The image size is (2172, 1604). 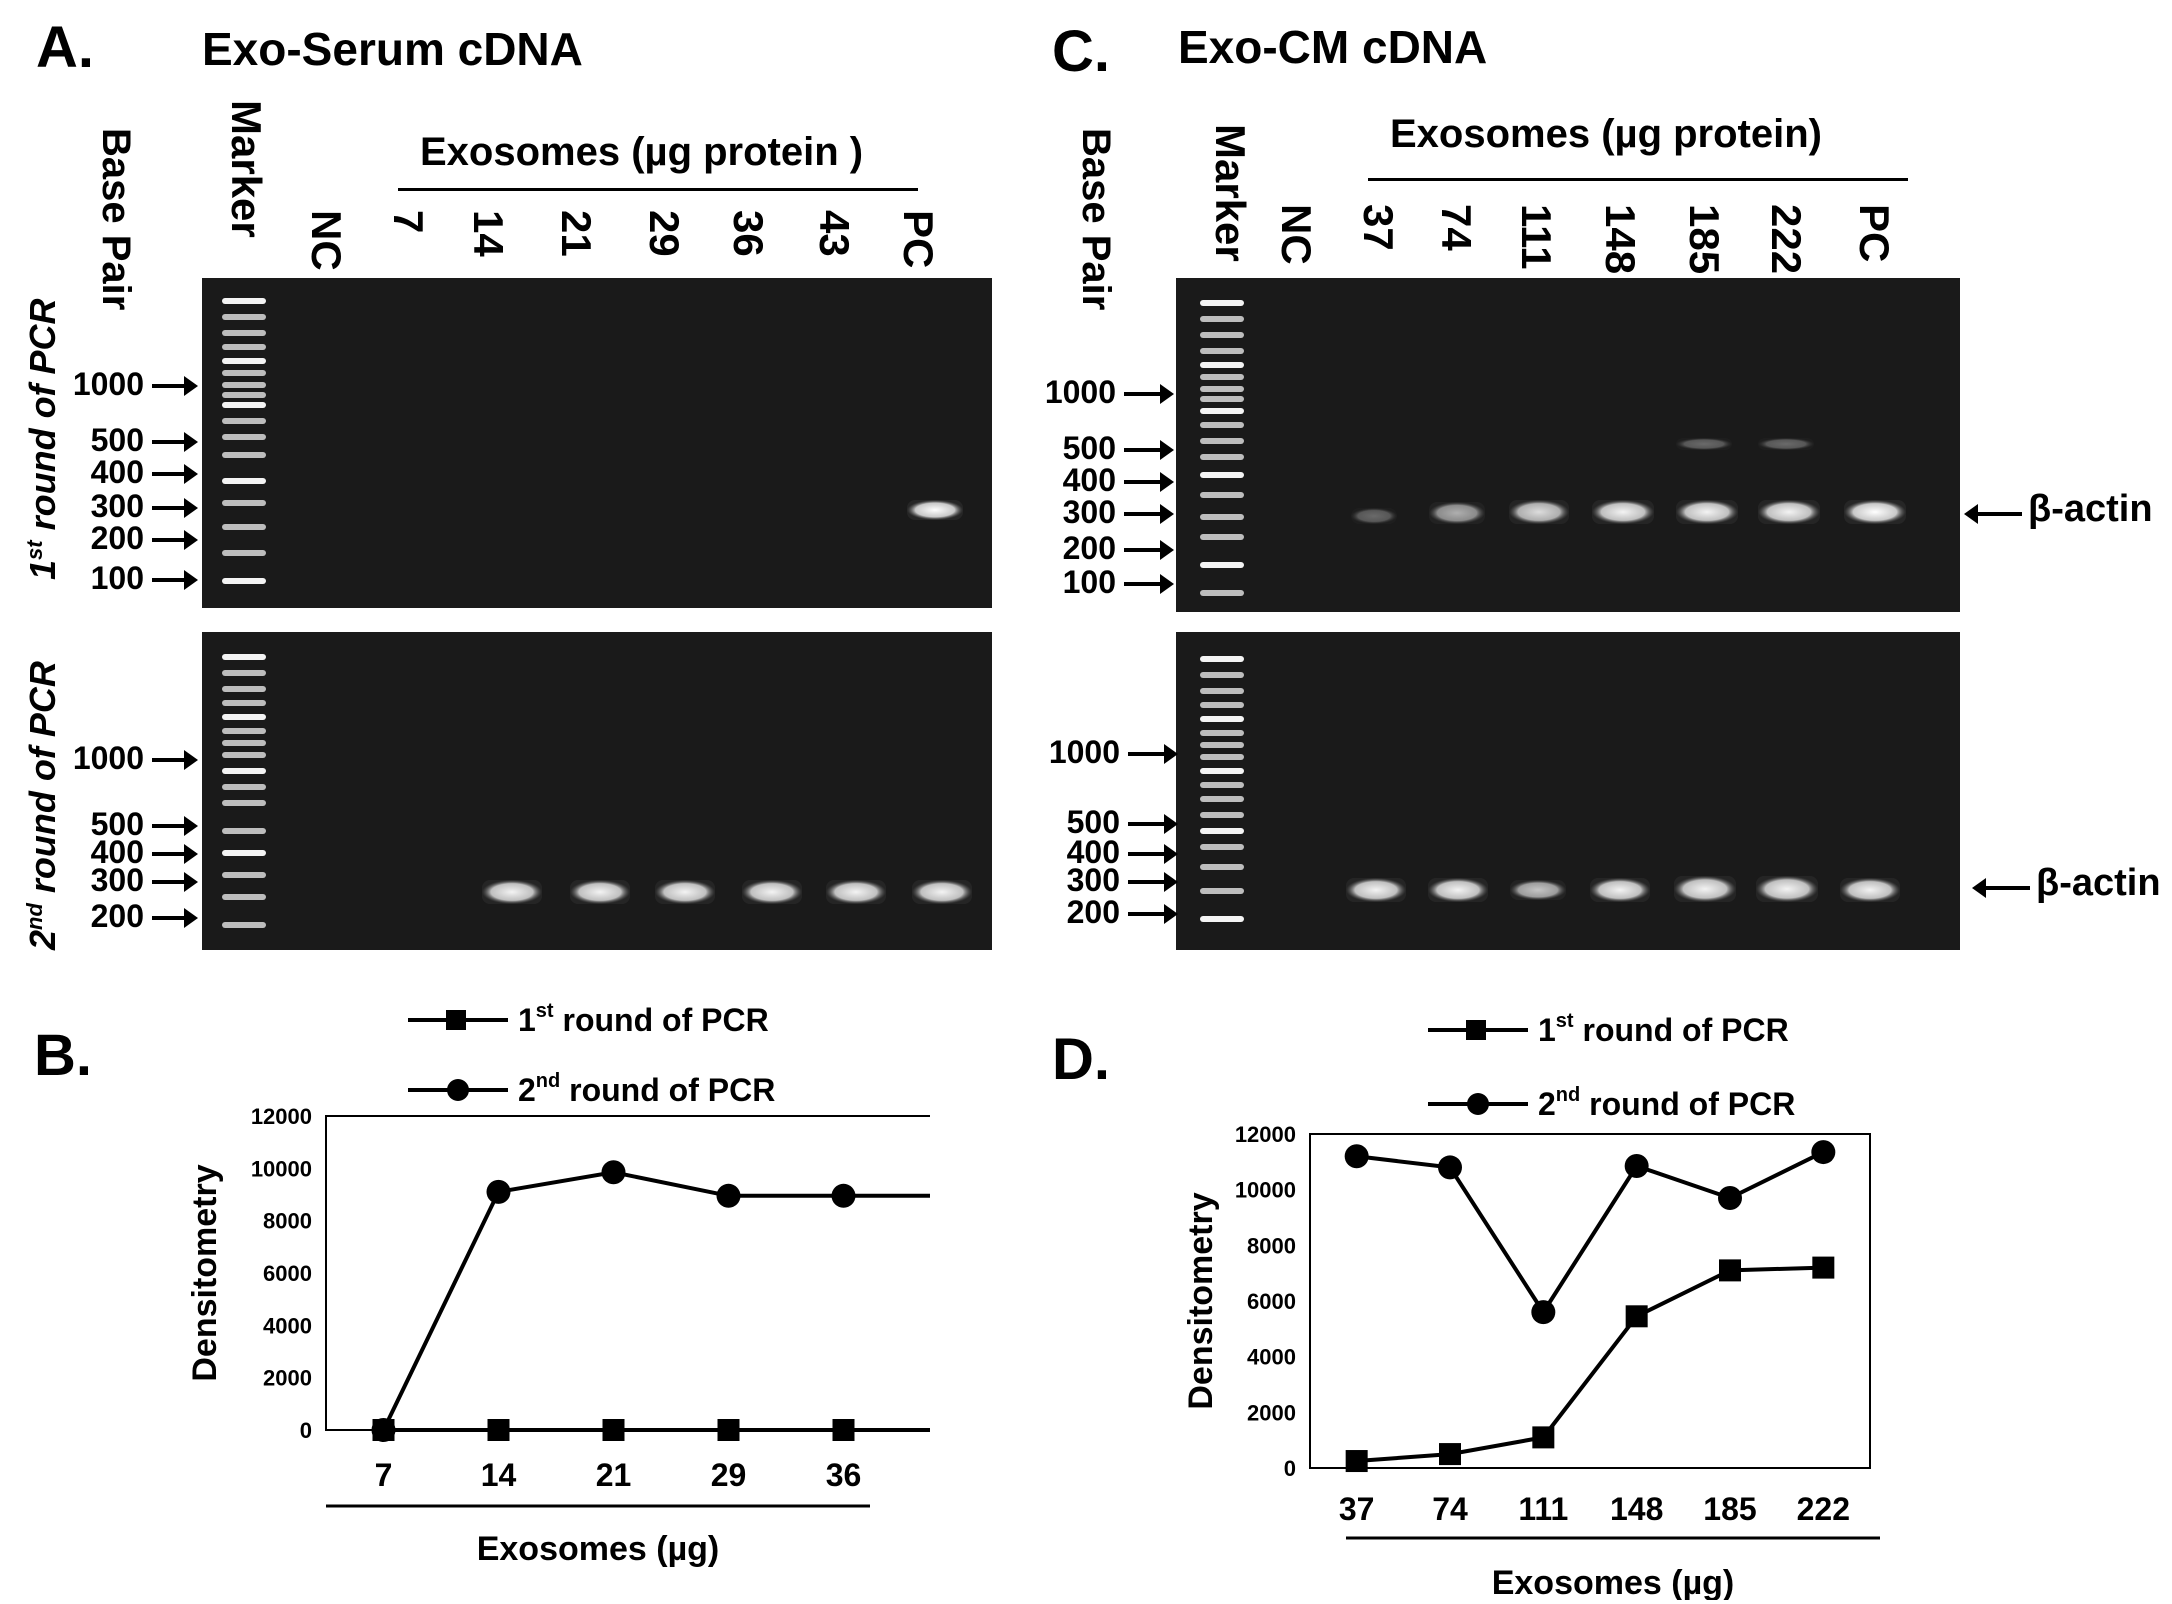 I want to click on panel-a-r2-bp-0: 1000, so click(x=108, y=758).